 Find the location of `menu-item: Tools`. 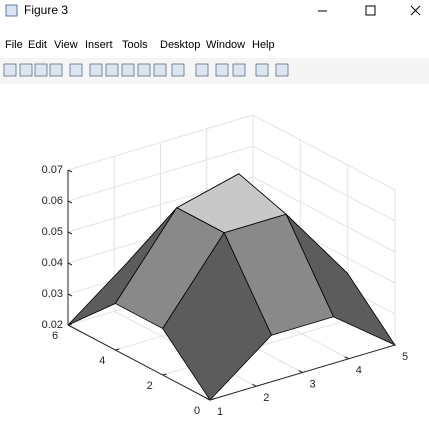

menu-item: Tools is located at coordinates (135, 45).